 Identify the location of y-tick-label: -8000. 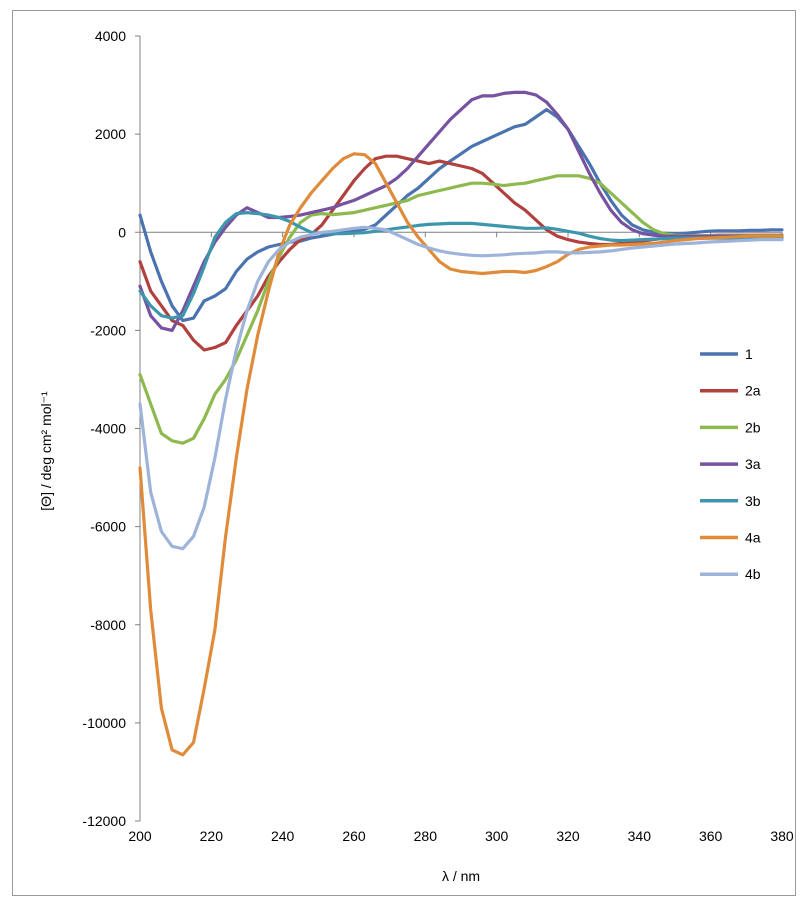
(108, 625).